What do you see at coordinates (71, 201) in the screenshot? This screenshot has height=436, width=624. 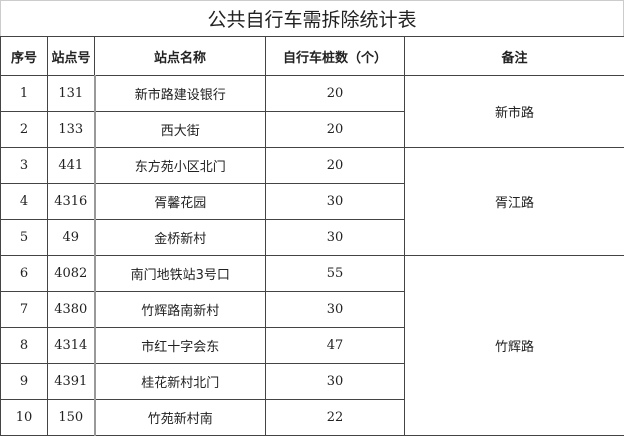 I see `cell-station-id: 4316` at bounding box center [71, 201].